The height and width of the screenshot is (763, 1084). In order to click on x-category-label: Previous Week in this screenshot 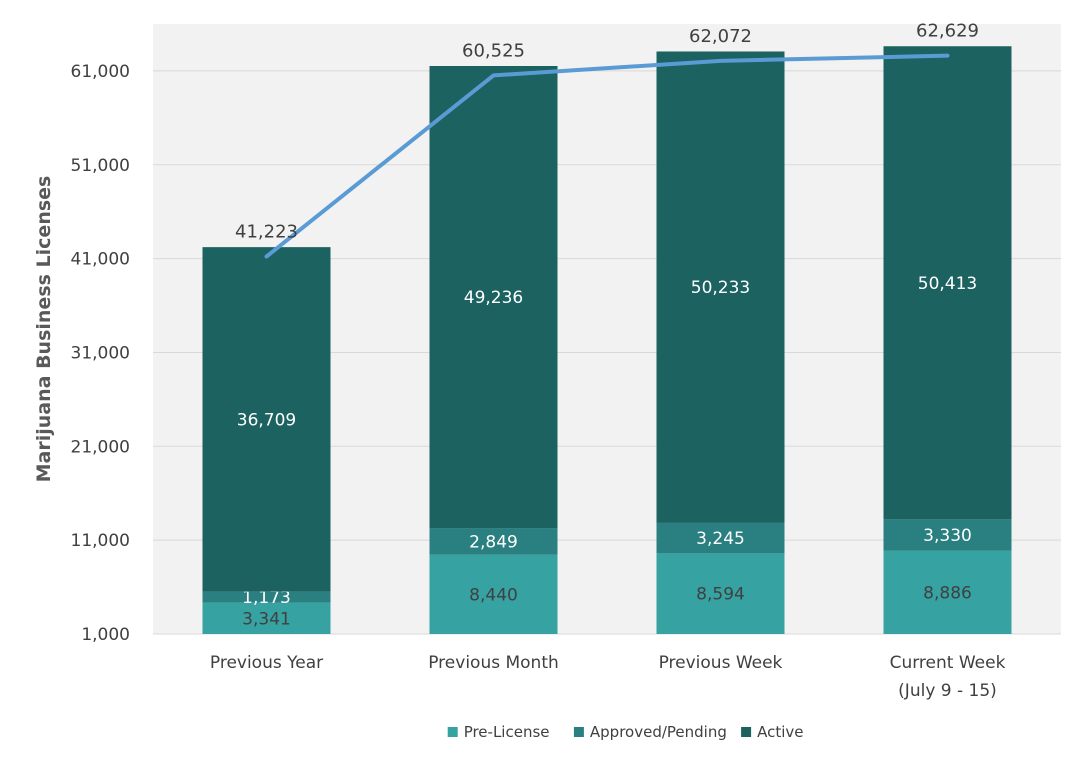, I will do `click(721, 663)`.